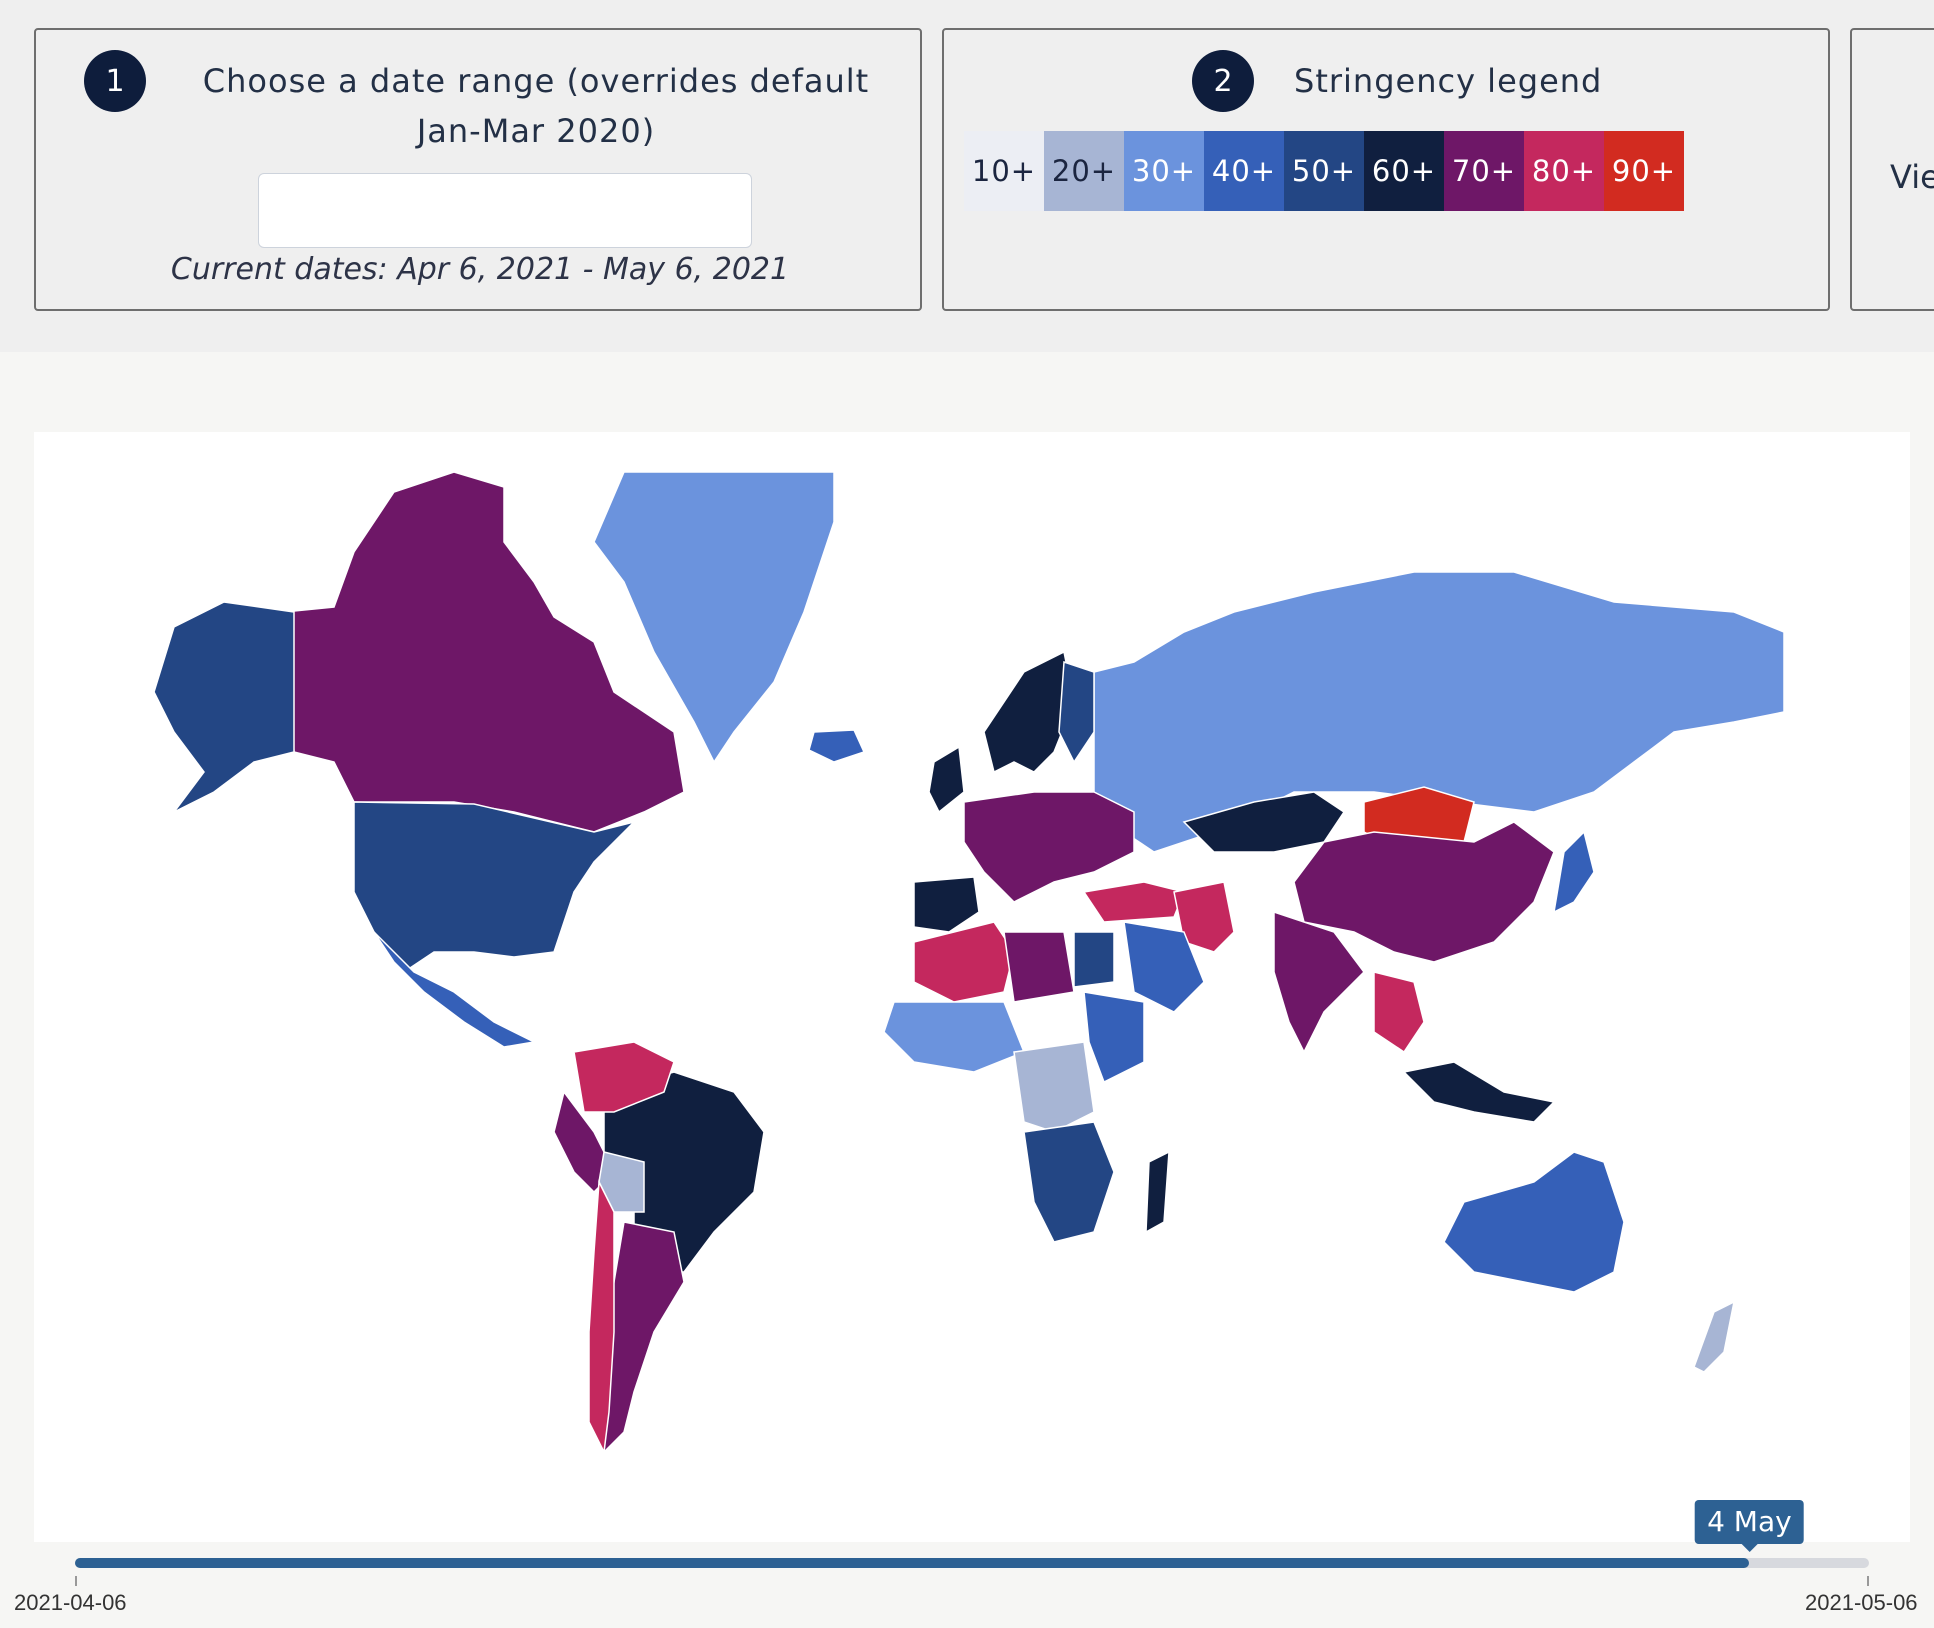 This screenshot has height=1628, width=1934. Describe the element at coordinates (1004, 171) in the screenshot. I see `legend-swatch-10plus: 10+` at that location.